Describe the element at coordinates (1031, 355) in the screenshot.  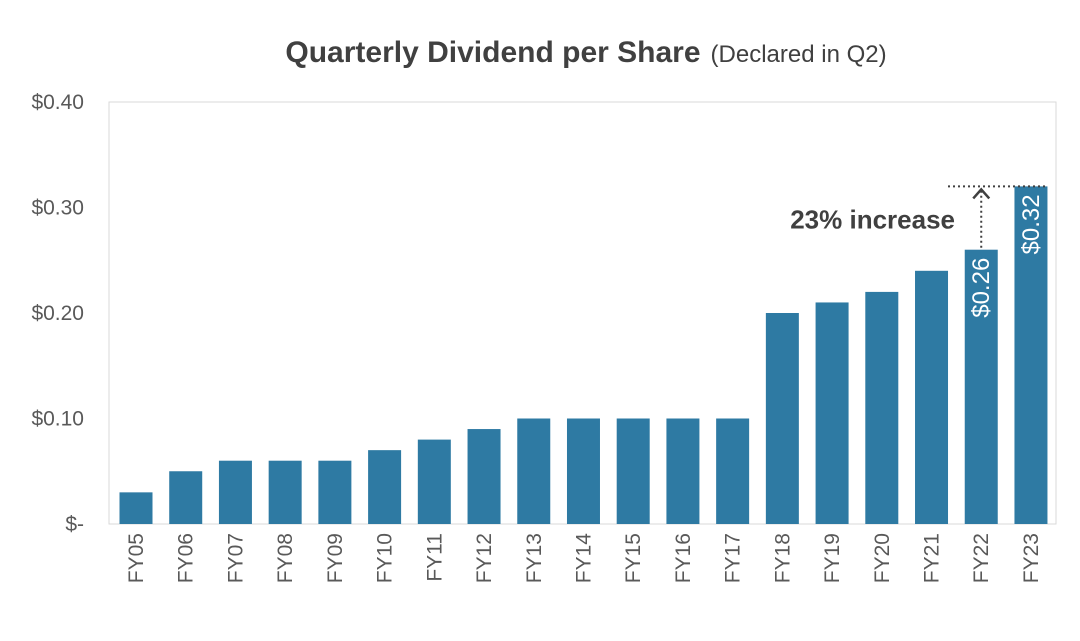
I see `bar-fy23` at that location.